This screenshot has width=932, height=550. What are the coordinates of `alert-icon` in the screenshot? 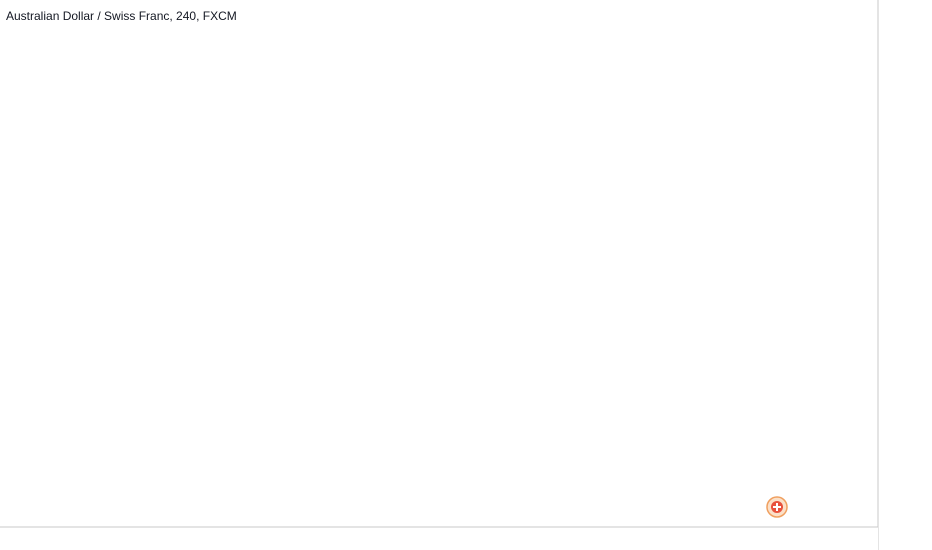 It's located at (777, 507).